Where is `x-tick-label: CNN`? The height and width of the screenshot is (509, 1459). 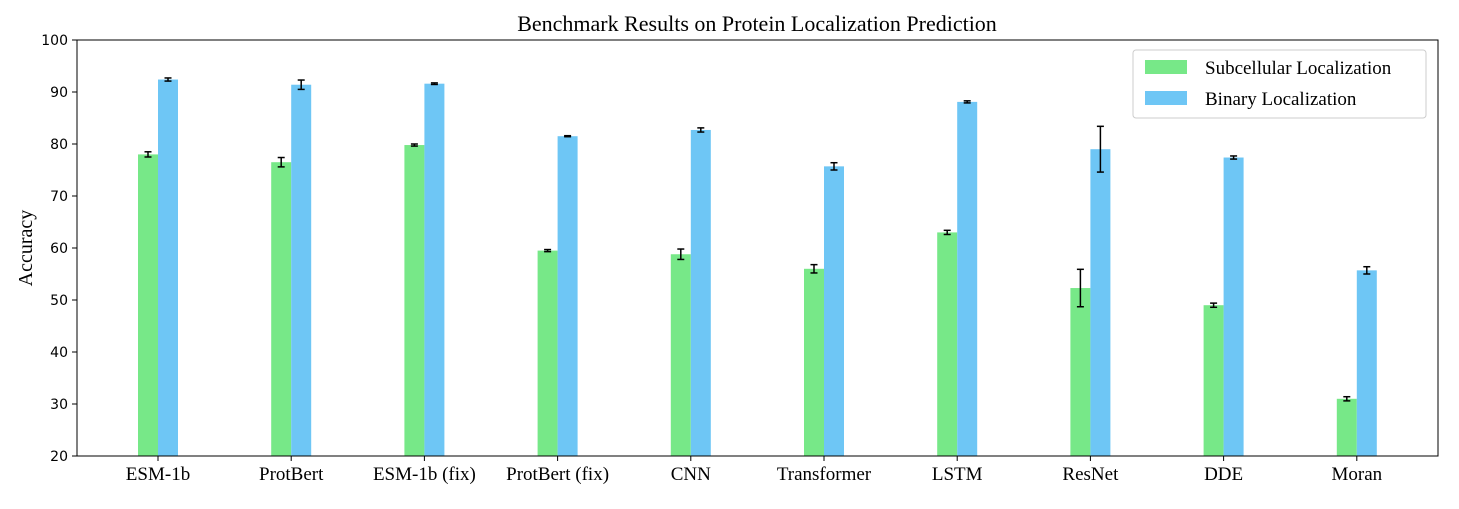
x-tick-label: CNN is located at coordinates (691, 474).